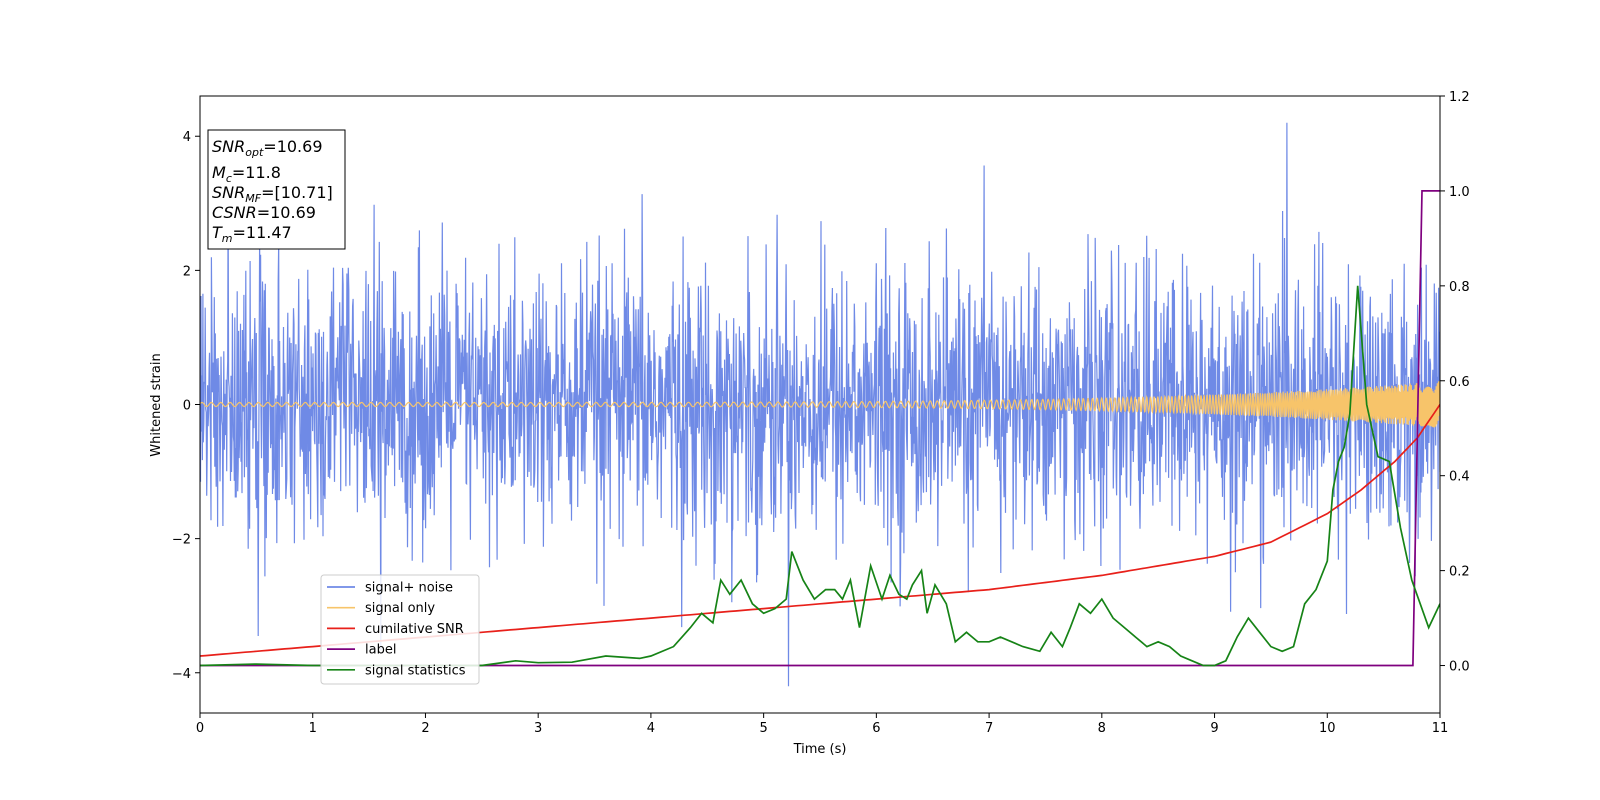  I want to click on legend-frame, so click(400, 629).